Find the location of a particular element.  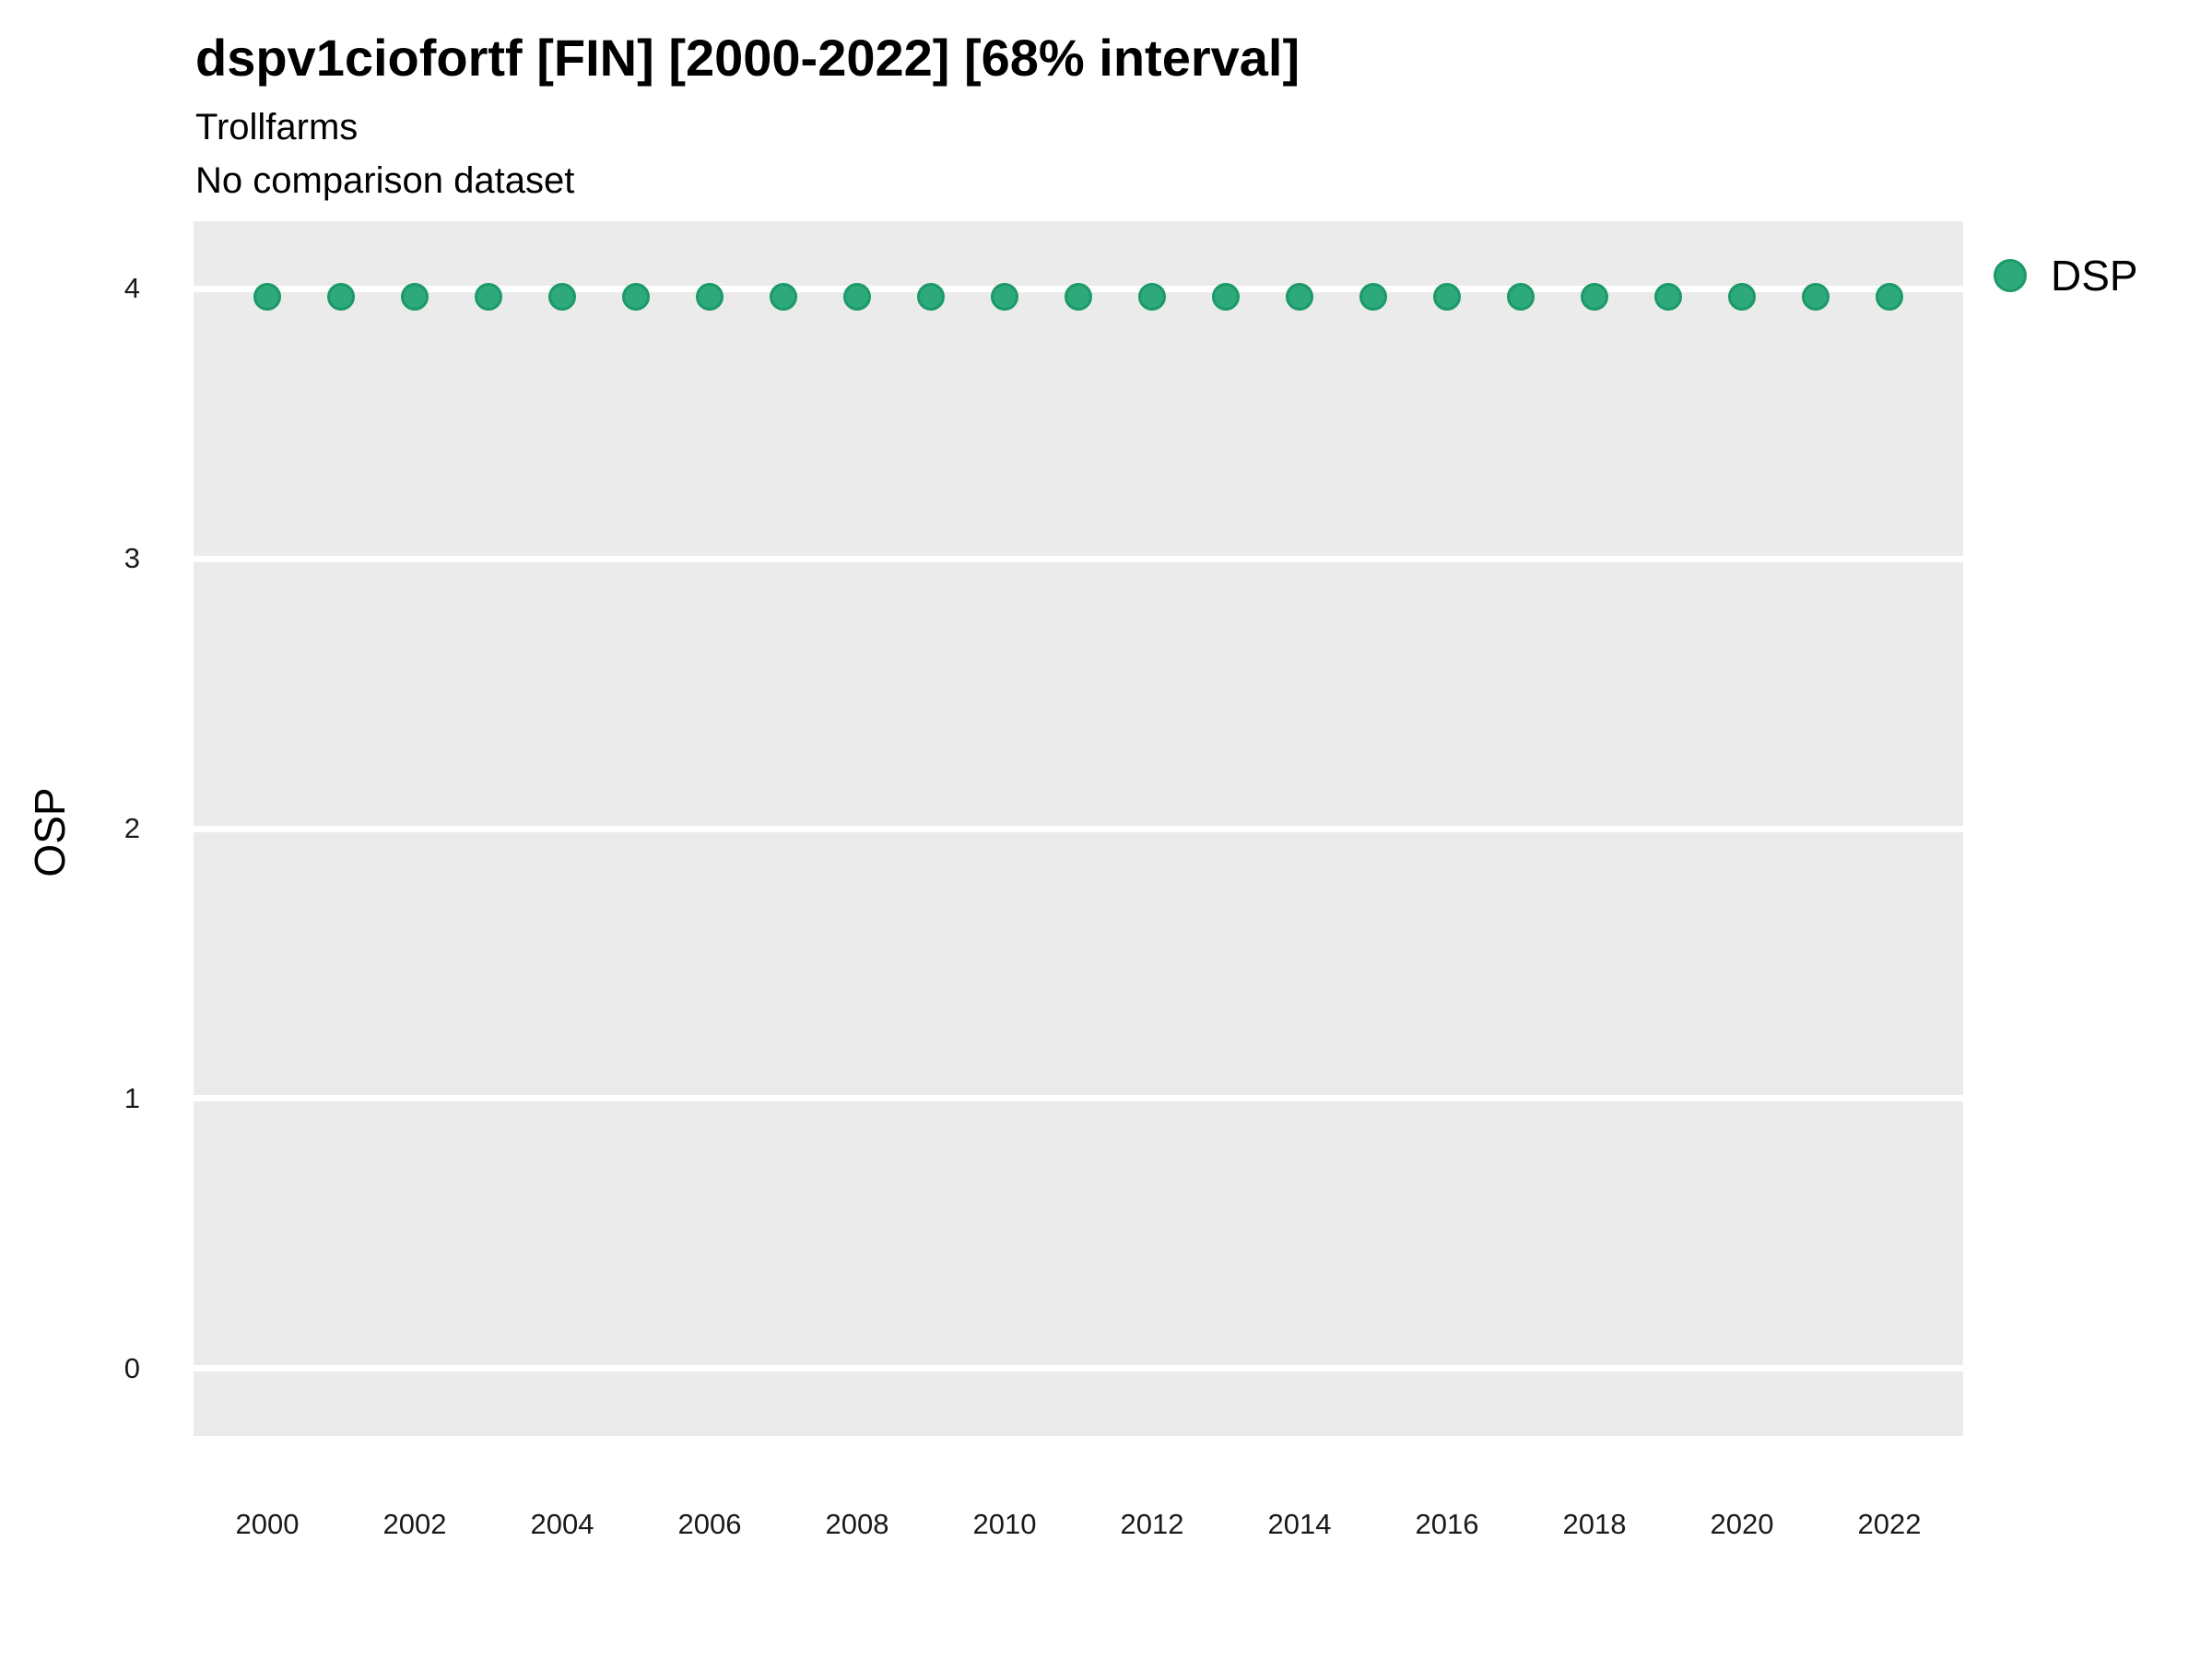

x-tick-label: 2018 is located at coordinates (1594, 1524).